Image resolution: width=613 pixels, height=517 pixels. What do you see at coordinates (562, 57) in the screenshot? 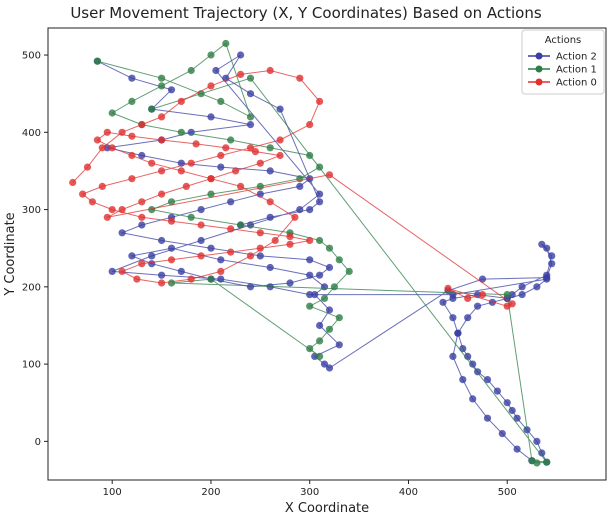
I see `legend-entry: Action 2` at bounding box center [562, 57].